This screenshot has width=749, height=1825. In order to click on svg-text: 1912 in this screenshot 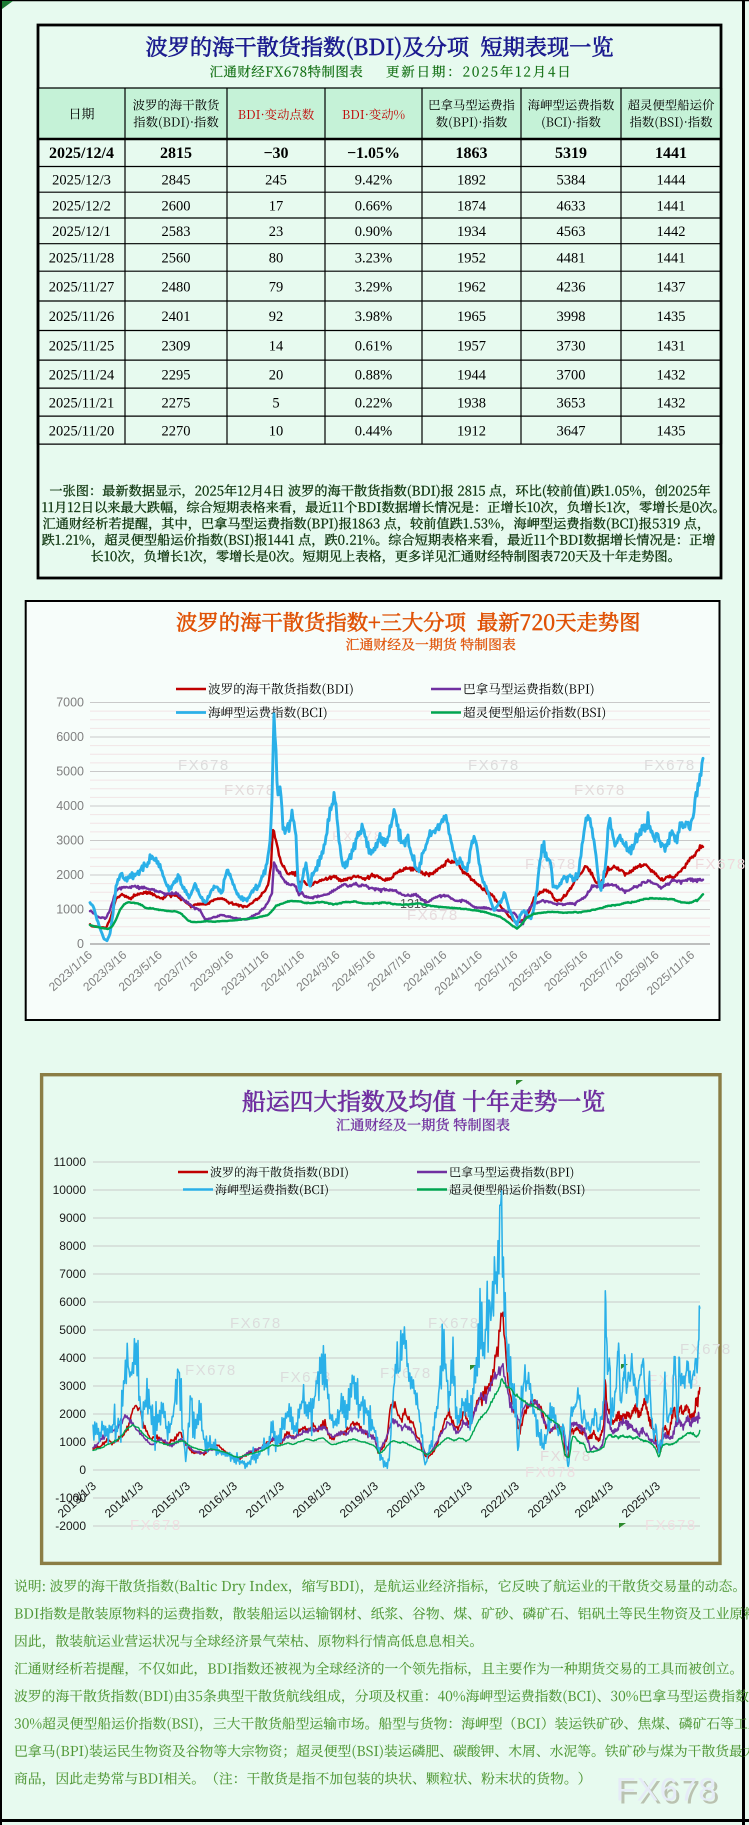, I will do `click(471, 431)`.